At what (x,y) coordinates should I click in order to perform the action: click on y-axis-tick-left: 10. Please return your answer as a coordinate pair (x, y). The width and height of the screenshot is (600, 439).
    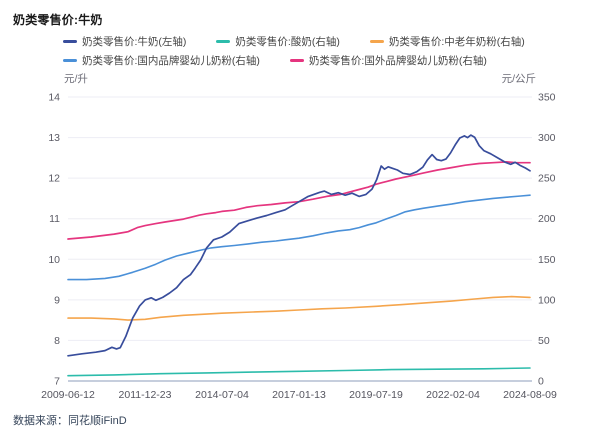
    Looking at the image, I should click on (54, 260).